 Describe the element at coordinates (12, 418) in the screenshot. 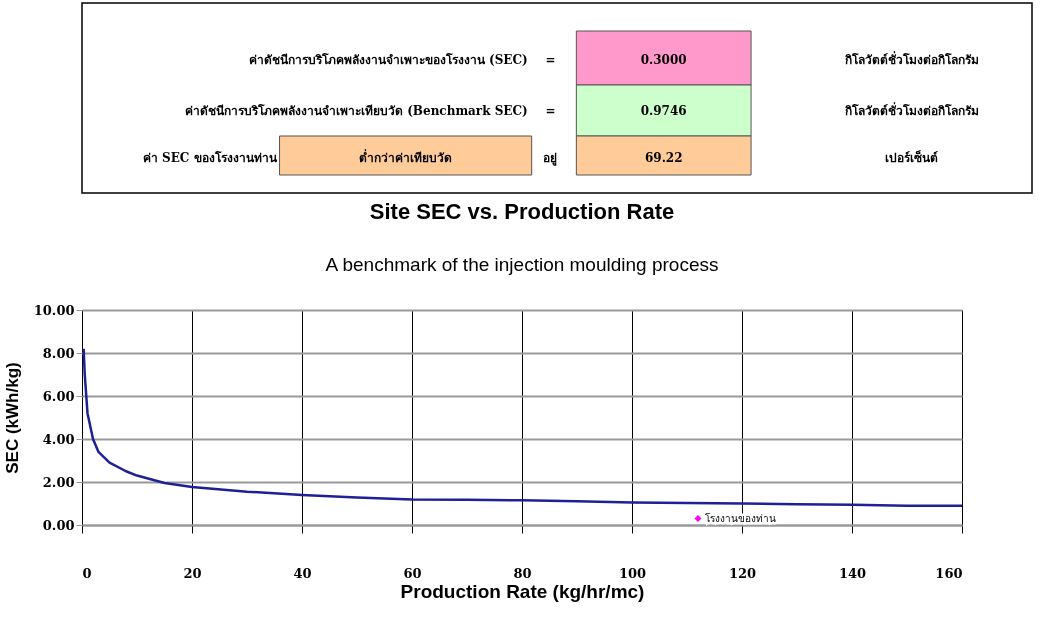

I see `y-axis-title: SEC (kWh/kg)` at that location.